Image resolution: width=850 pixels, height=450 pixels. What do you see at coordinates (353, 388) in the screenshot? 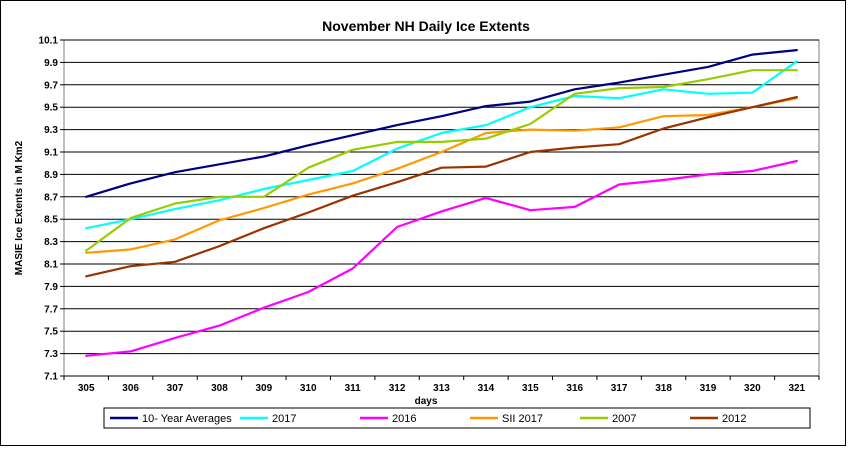
I see `x-tick-label: 311` at bounding box center [353, 388].